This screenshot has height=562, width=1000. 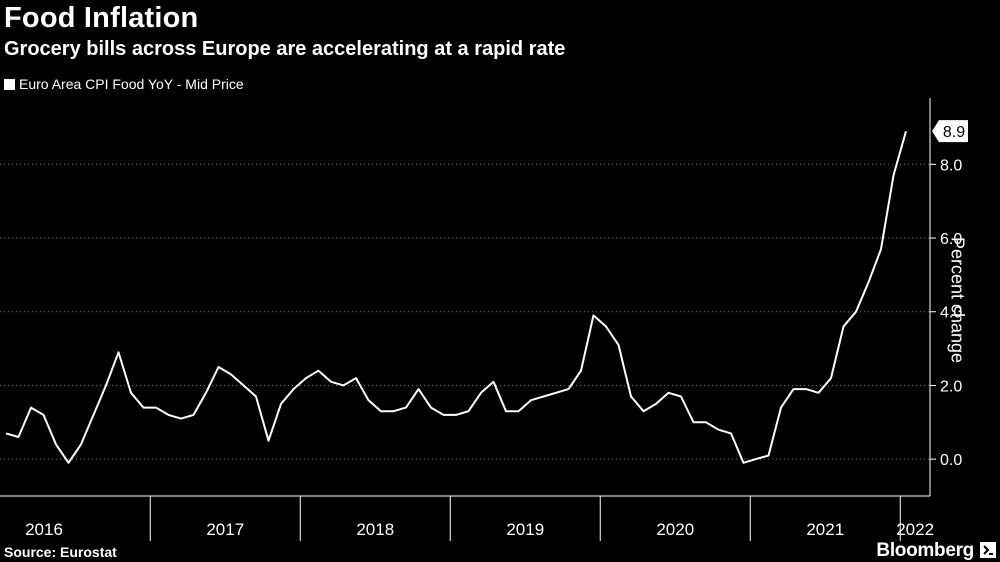 I want to click on y-axis-label: Percent change, so click(x=957, y=300).